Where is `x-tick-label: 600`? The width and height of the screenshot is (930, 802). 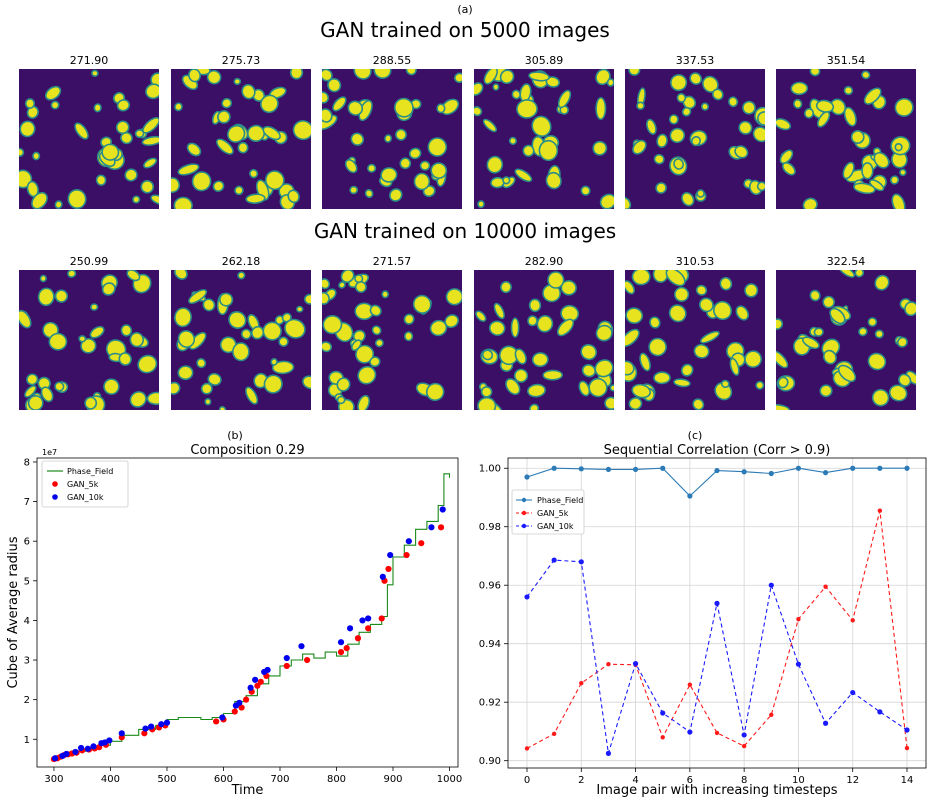 x-tick-label: 600 is located at coordinates (223, 779).